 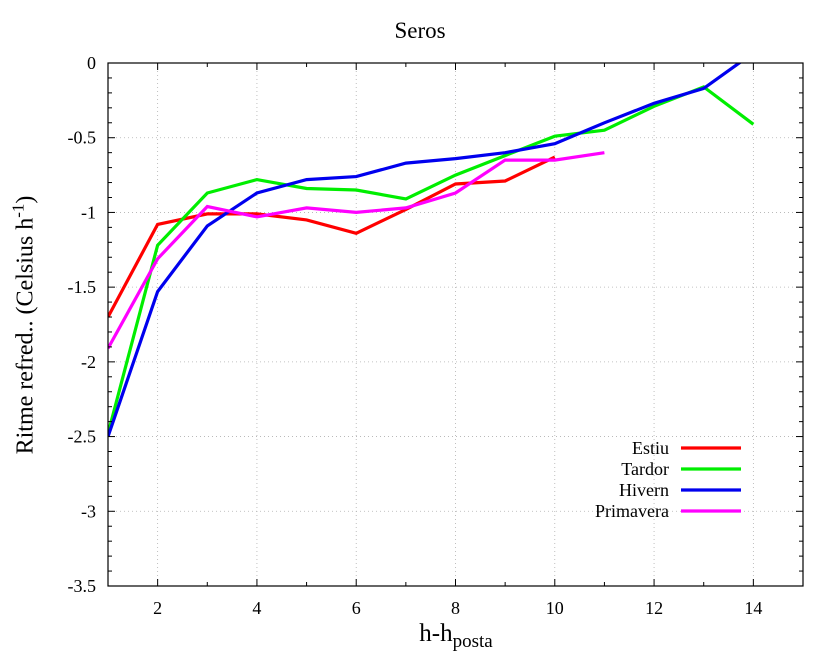 What do you see at coordinates (356, 608) in the screenshot?
I see `x-tick-label: 6` at bounding box center [356, 608].